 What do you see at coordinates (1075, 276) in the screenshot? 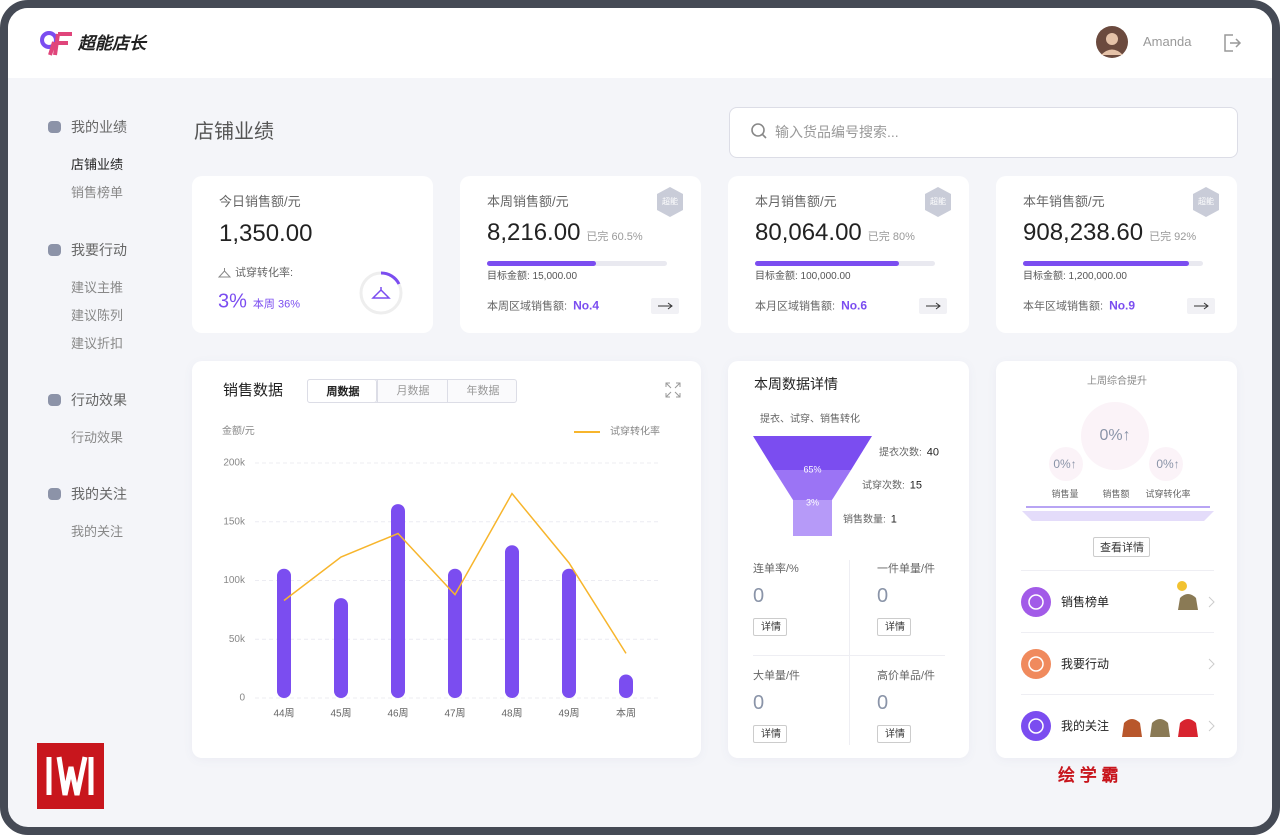
I see `target: 目标金额: 1,200,000.00` at bounding box center [1075, 276].